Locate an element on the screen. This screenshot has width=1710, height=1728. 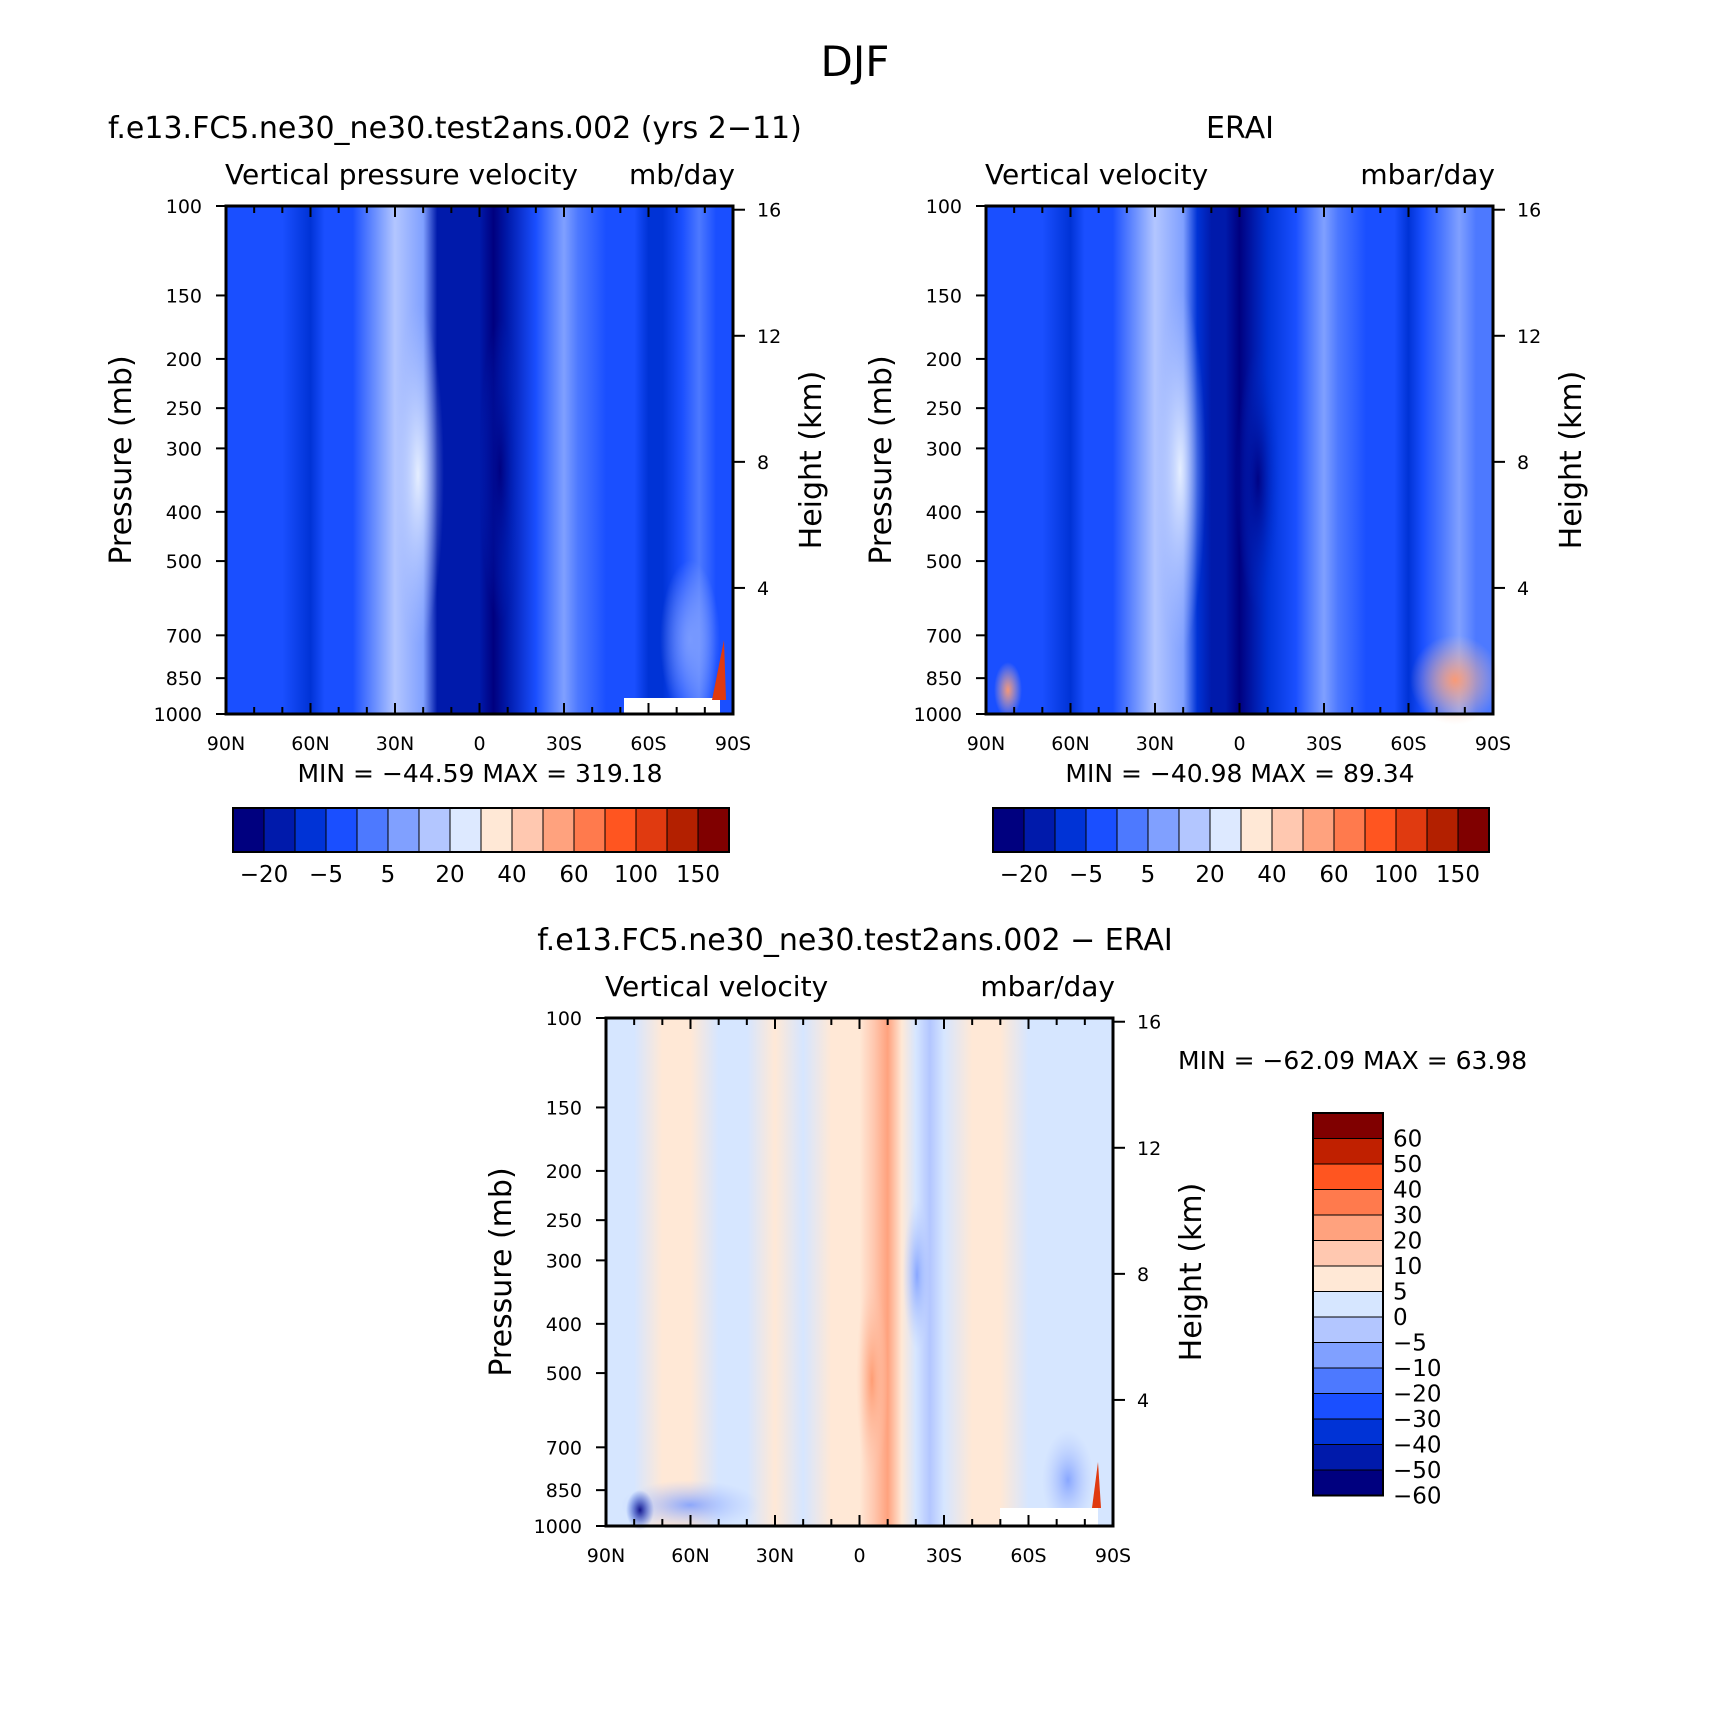
y2-tick-label: 8 is located at coordinates (1143, 1275).